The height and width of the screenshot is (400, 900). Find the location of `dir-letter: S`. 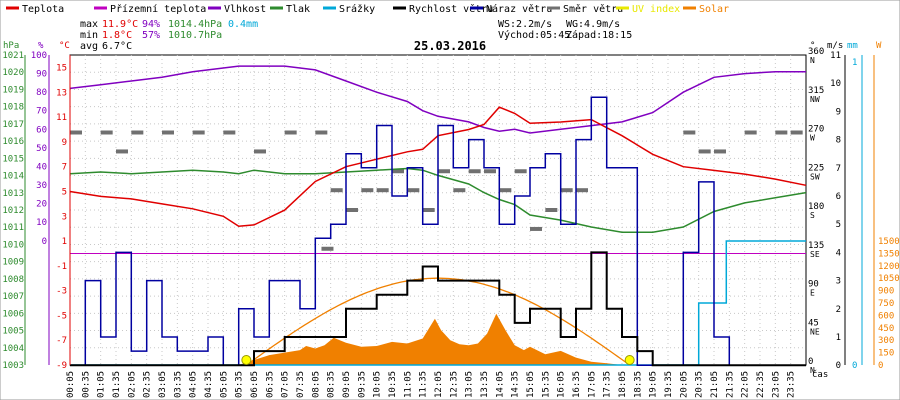

dir-letter: S is located at coordinates (812, 215).